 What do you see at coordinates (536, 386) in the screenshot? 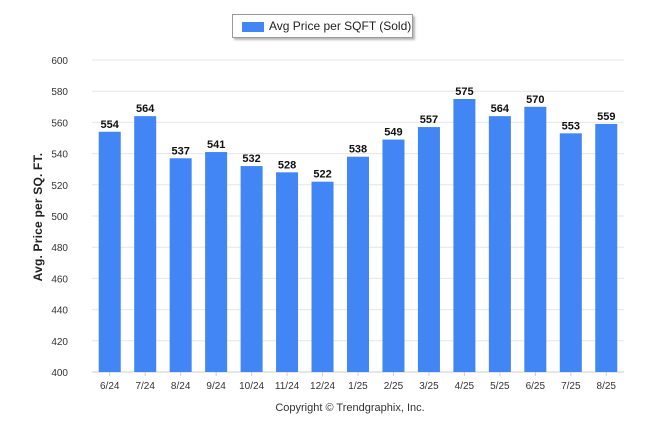
I see `x-tick-label: 6/25` at bounding box center [536, 386].